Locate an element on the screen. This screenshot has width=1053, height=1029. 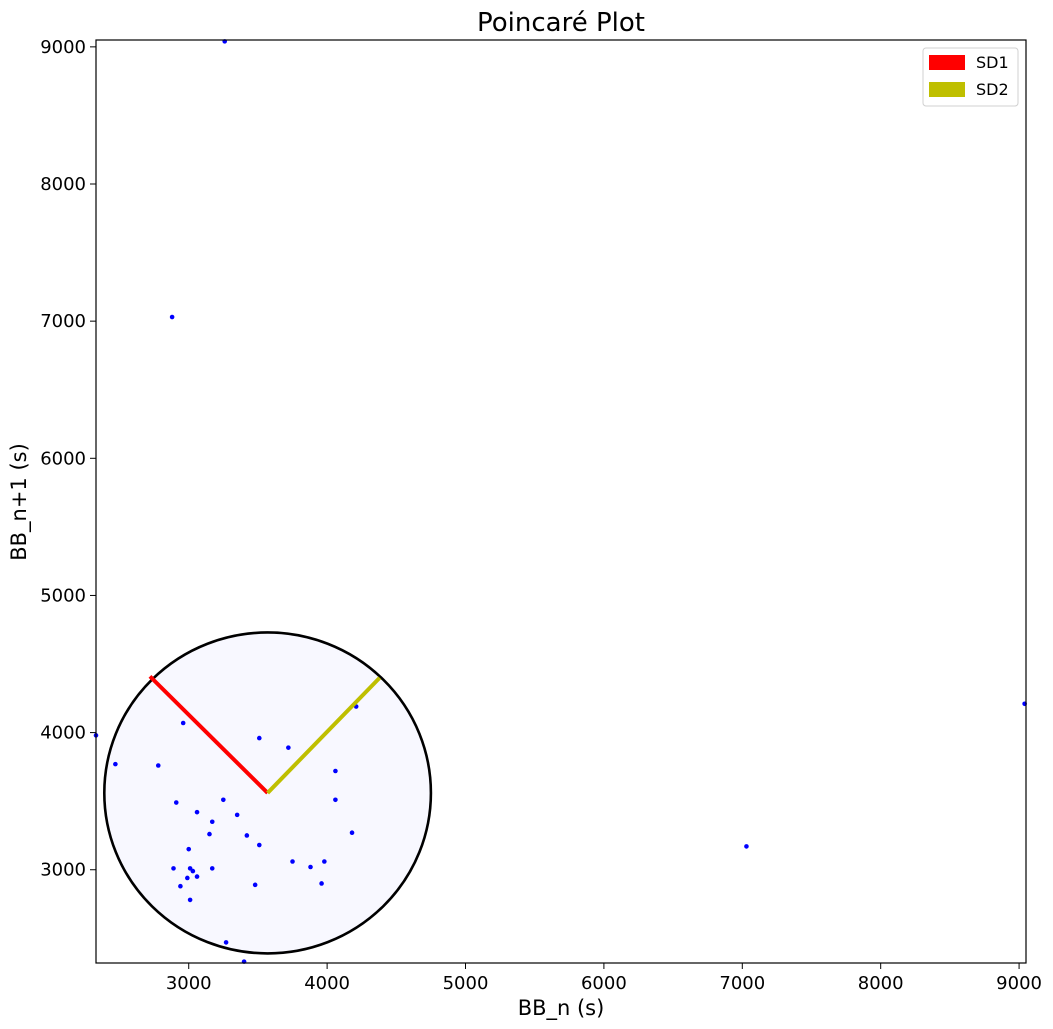
y-tick-label-4000: 4000 is located at coordinates (63, 733).